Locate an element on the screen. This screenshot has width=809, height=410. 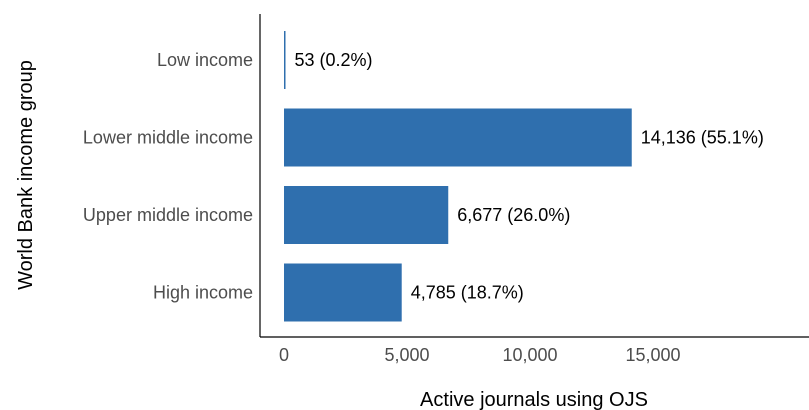
category-label-upper-middle-income: Upper middle income is located at coordinates (168, 215).